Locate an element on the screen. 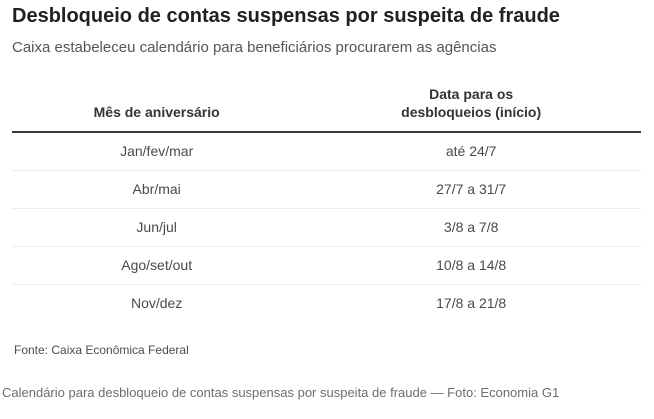 The image size is (654, 419). date-cell: 27/7 a 31/7 is located at coordinates (471, 189).